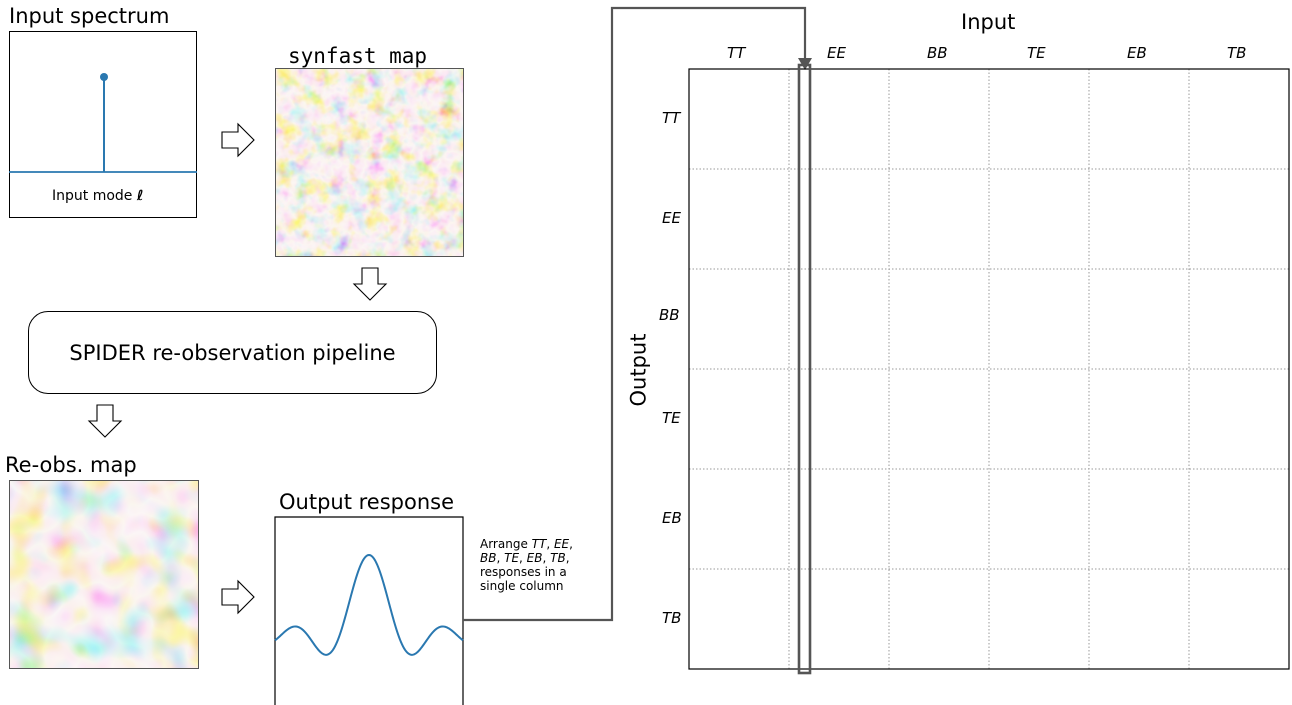  I want to click on spider-pipeline-box: SPIDER re-observation pipeline, so click(232, 352).